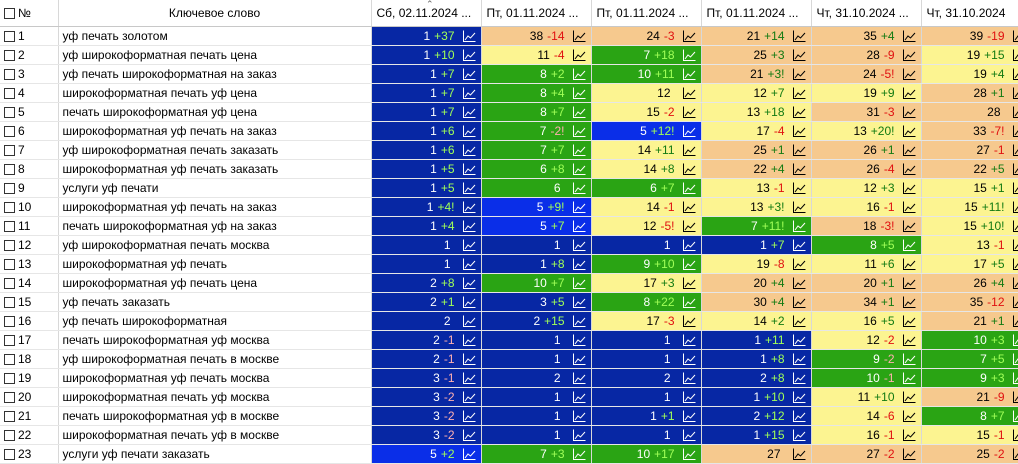 Image resolution: width=1018 pixels, height=464 pixels. I want to click on position-cell: 17 -4, so click(756, 131).